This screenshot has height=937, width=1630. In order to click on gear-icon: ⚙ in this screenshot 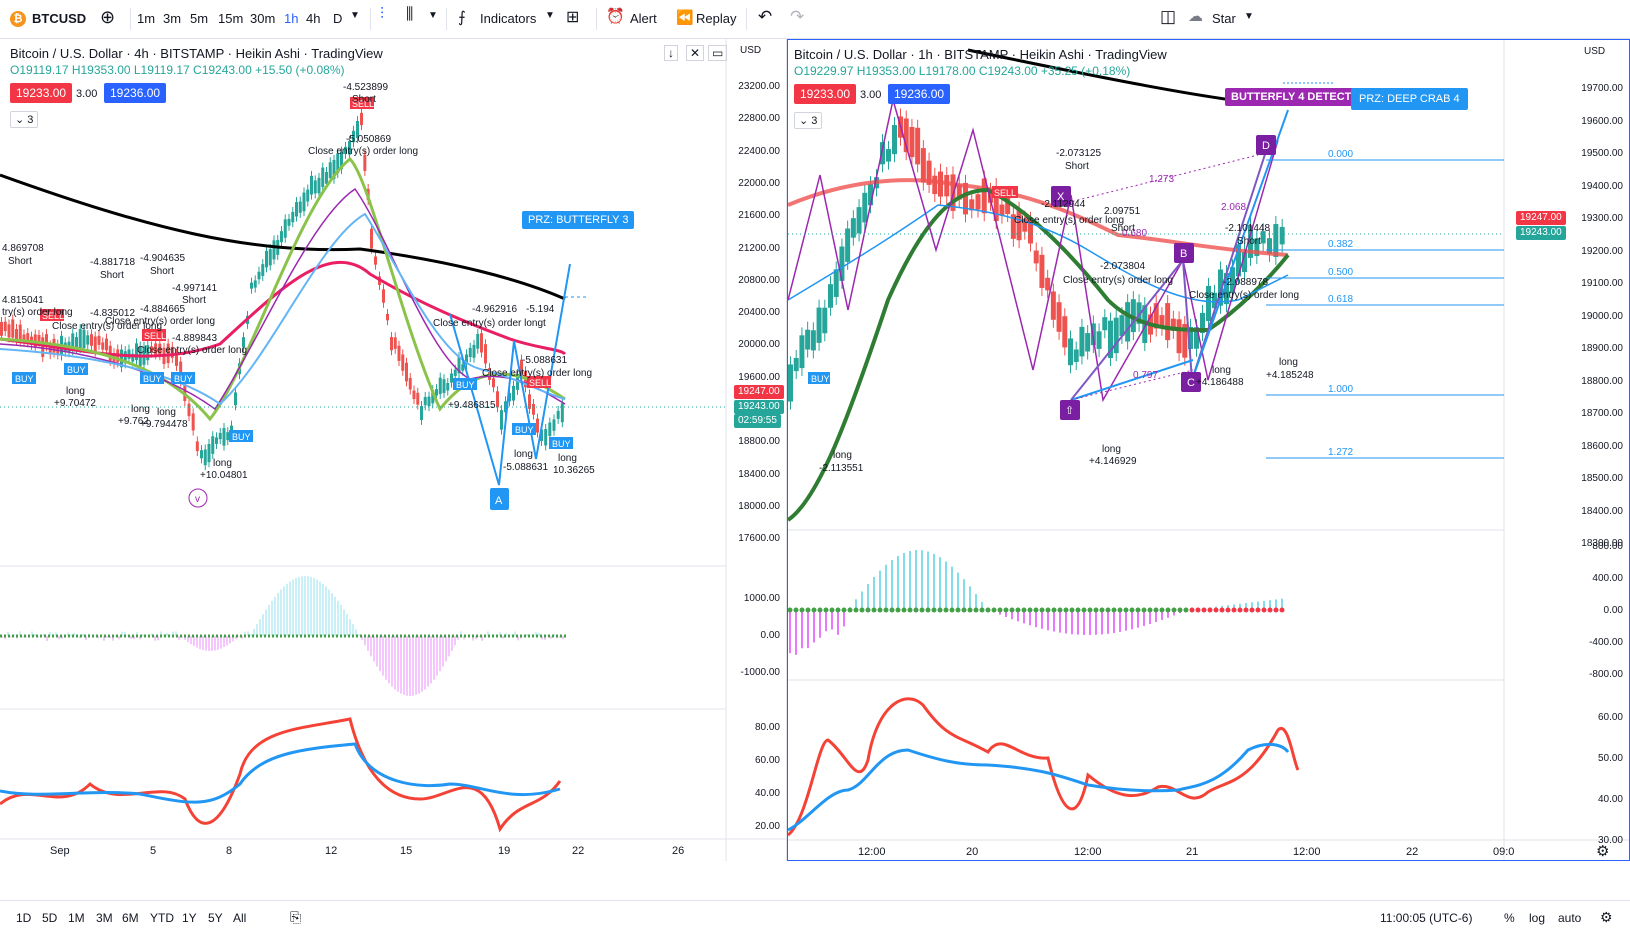, I will do `click(1603, 851)`.